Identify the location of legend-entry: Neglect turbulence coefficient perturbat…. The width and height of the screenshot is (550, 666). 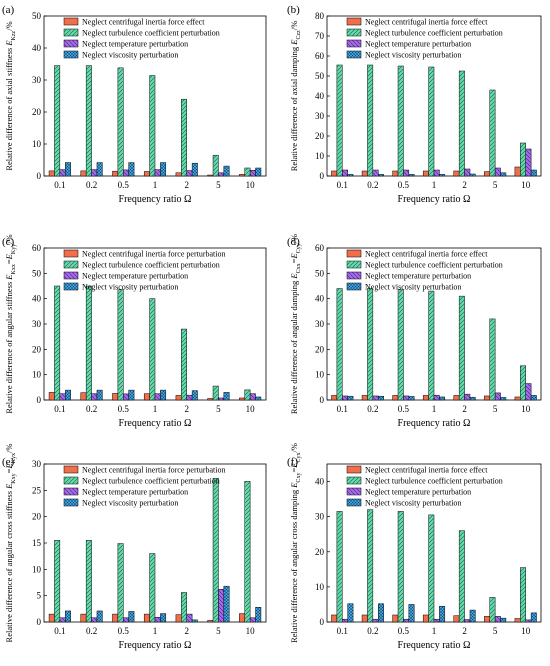
(434, 33).